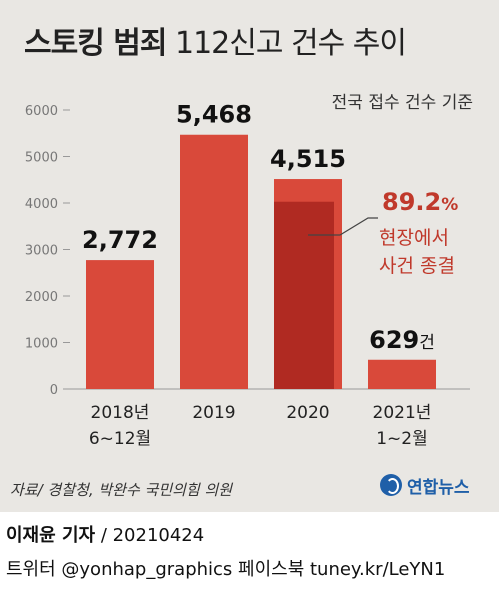 Image resolution: width=499 pixels, height=602 pixels. What do you see at coordinates (438, 487) in the screenshot?
I see `logo-text: 연합뉴스` at bounding box center [438, 487].